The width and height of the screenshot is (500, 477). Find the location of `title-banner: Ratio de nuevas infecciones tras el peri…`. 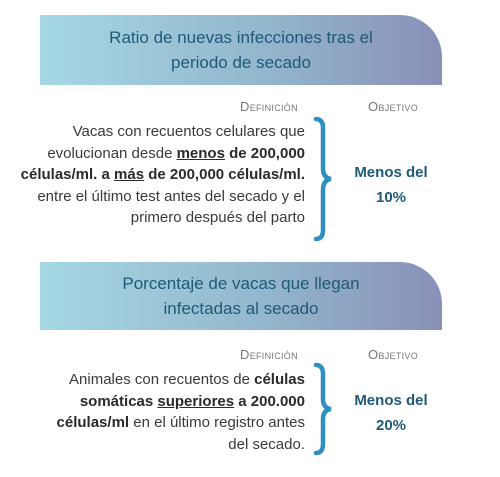

title-banner: Ratio de nuevas infecciones tras el peri… is located at coordinates (241, 50).